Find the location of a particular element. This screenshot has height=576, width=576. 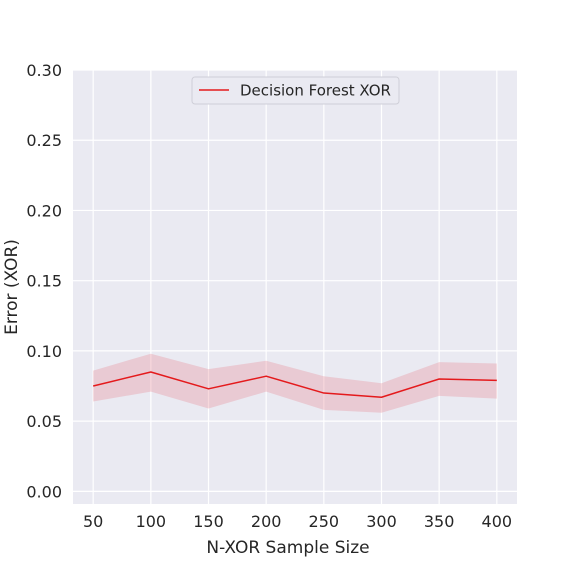

x-tick-label: 150 is located at coordinates (208, 521).